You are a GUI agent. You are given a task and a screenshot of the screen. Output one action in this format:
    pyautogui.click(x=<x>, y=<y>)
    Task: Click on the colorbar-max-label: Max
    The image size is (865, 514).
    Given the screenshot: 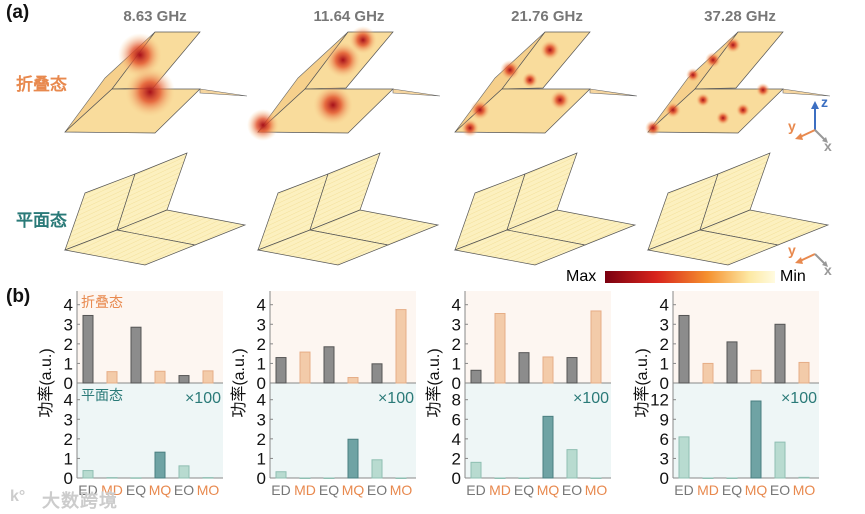 What is the action you would take?
    pyautogui.click(x=581, y=276)
    